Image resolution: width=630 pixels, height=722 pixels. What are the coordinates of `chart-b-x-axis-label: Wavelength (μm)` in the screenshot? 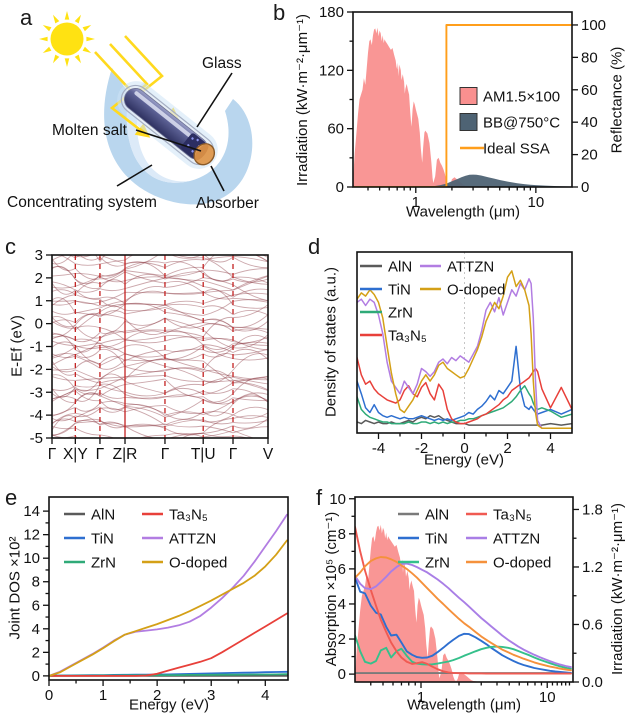 It's located at (463, 212).